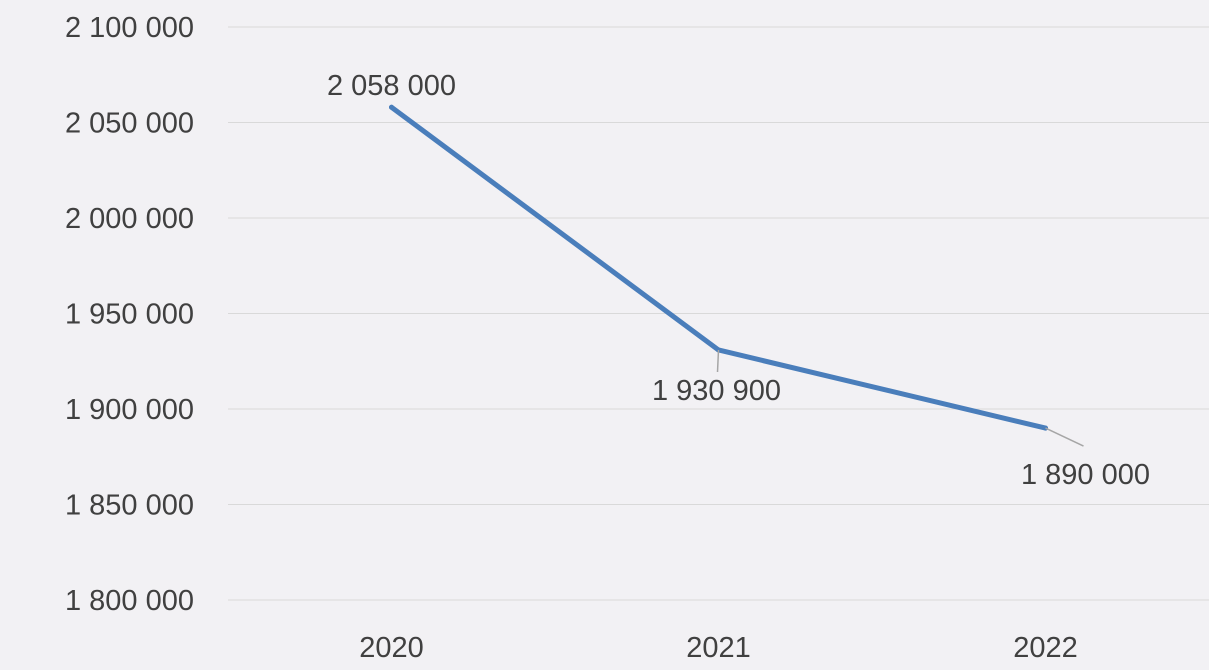 Image resolution: width=1209 pixels, height=670 pixels. Describe the element at coordinates (129, 124) in the screenshot. I see `y-tick-label: 2 050 000` at that location.